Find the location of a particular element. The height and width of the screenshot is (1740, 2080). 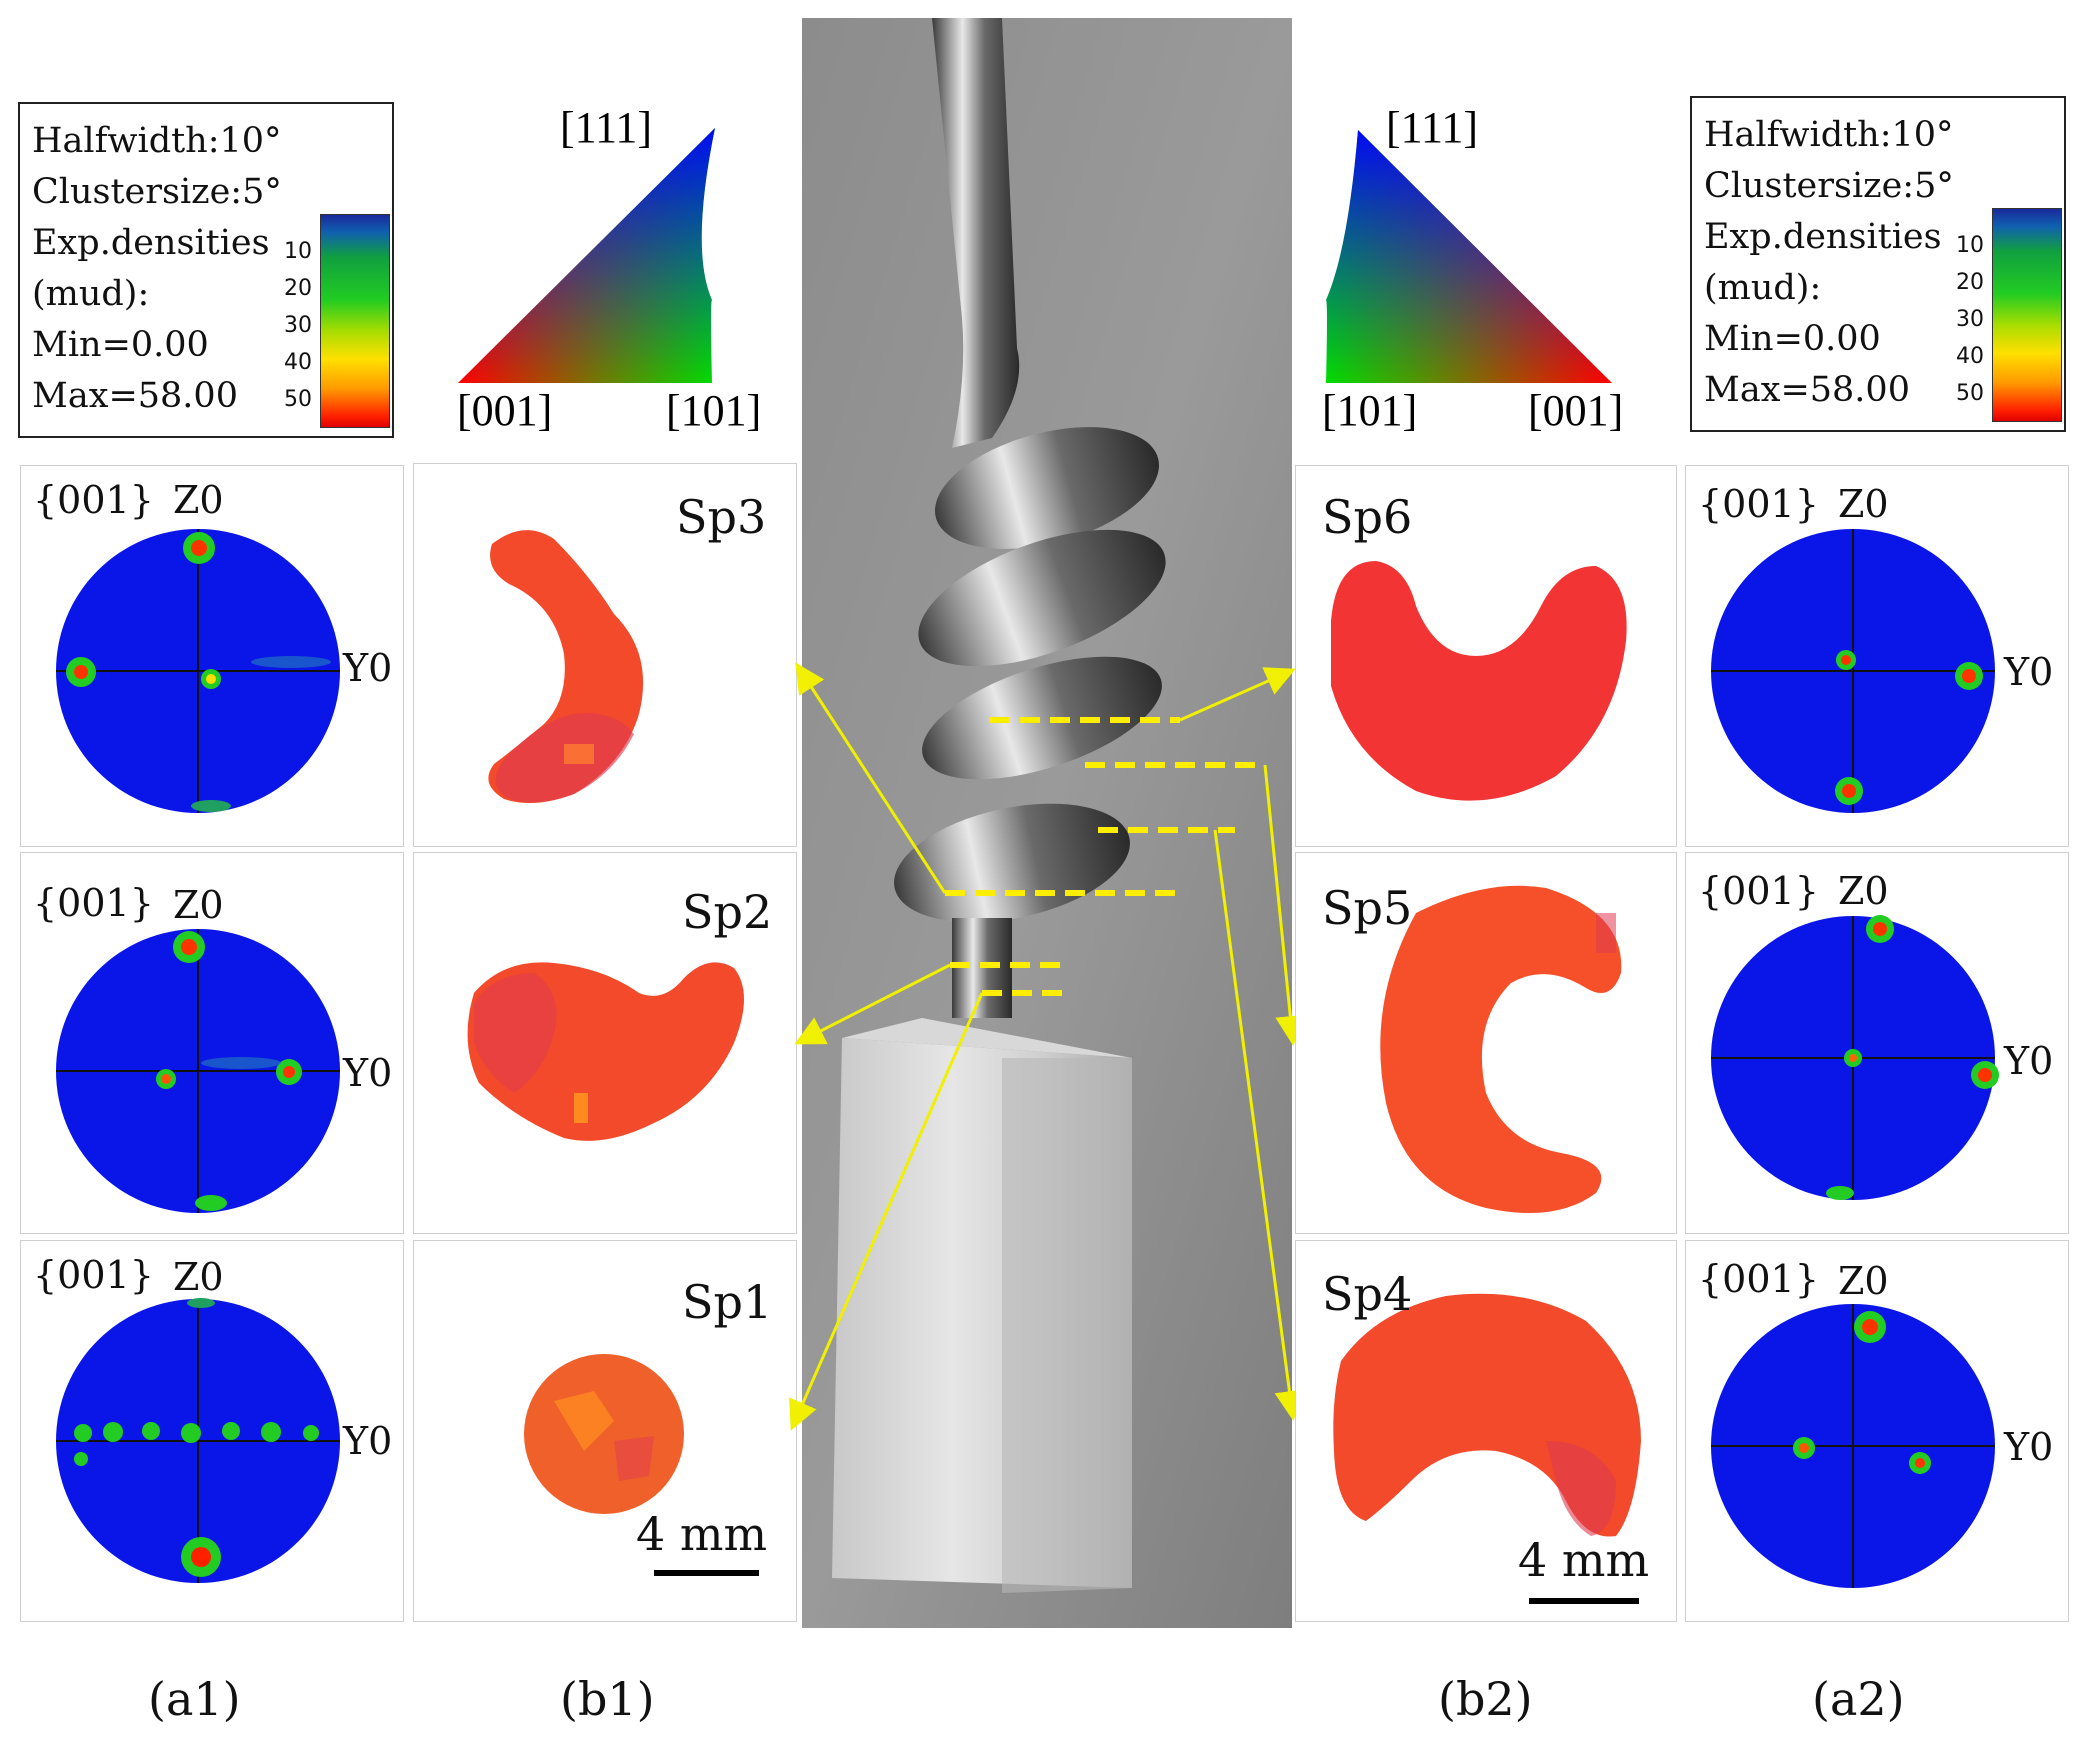

pole-figure-a1-bottom: {001} Z0 Y0 is located at coordinates (212, 1431).